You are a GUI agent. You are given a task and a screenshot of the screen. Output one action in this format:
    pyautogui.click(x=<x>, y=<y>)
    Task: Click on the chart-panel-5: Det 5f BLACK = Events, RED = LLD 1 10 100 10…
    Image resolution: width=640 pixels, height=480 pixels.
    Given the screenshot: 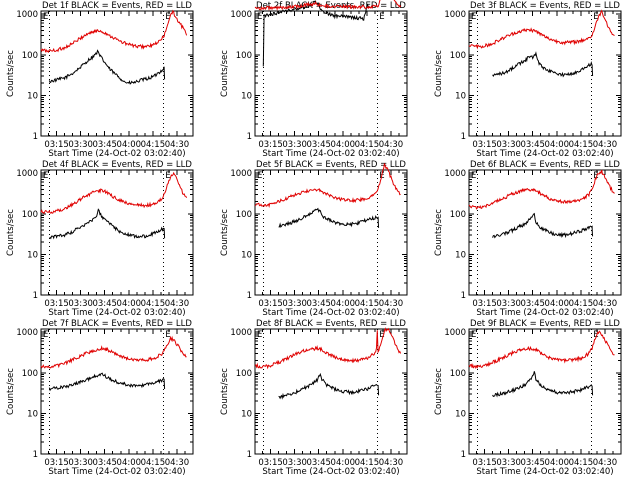 What is the action you would take?
    pyautogui.click(x=314, y=239)
    